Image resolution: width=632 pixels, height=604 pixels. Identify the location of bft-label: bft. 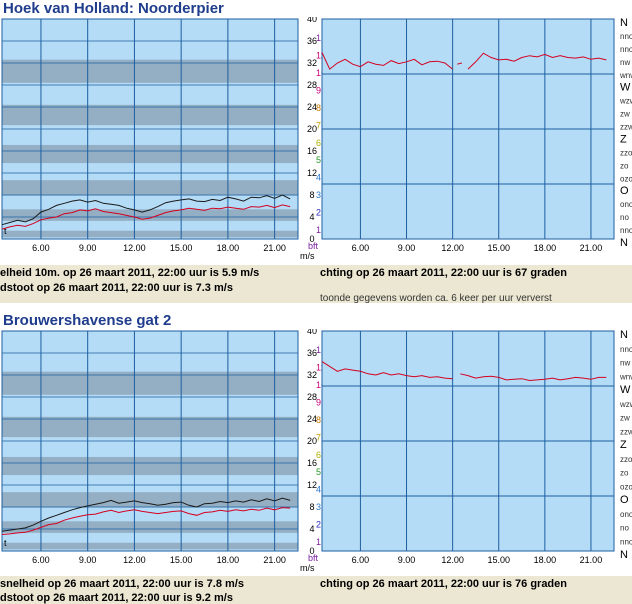
(313, 246).